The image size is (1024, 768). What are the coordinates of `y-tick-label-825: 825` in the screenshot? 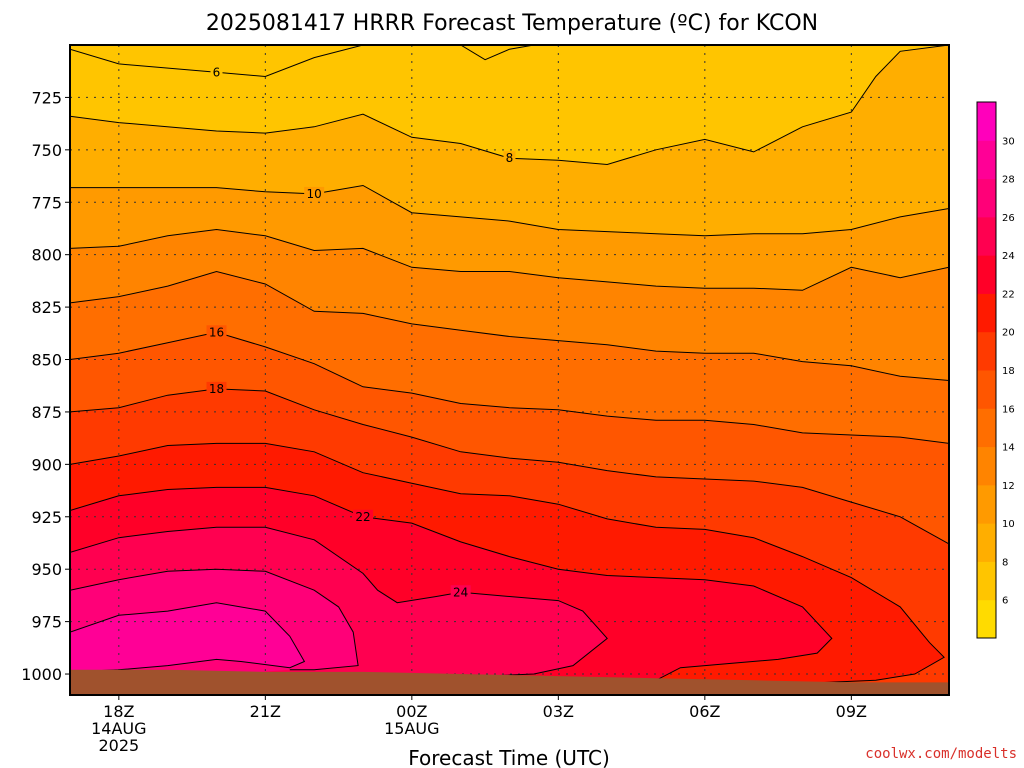 It's located at (46, 307).